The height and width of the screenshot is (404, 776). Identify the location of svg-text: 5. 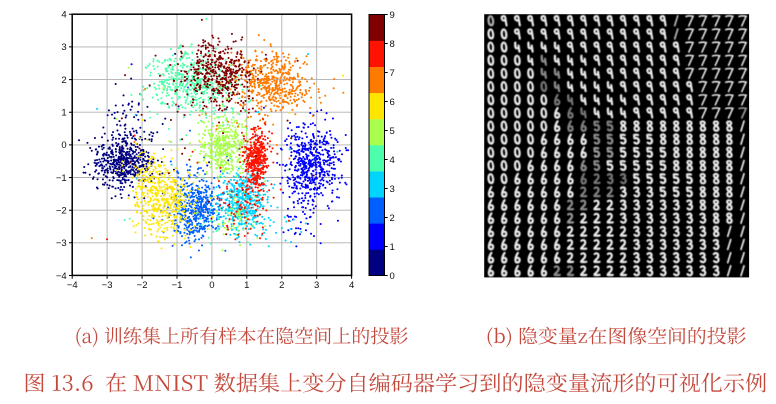
(392, 131).